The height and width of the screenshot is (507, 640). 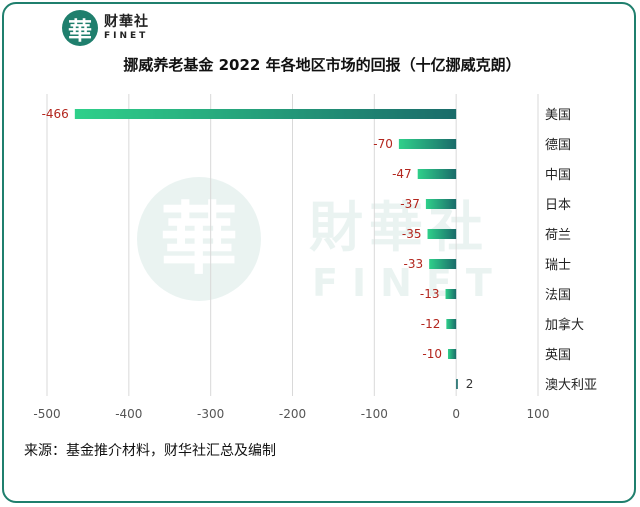 I want to click on data-label: -33, so click(x=414, y=264).